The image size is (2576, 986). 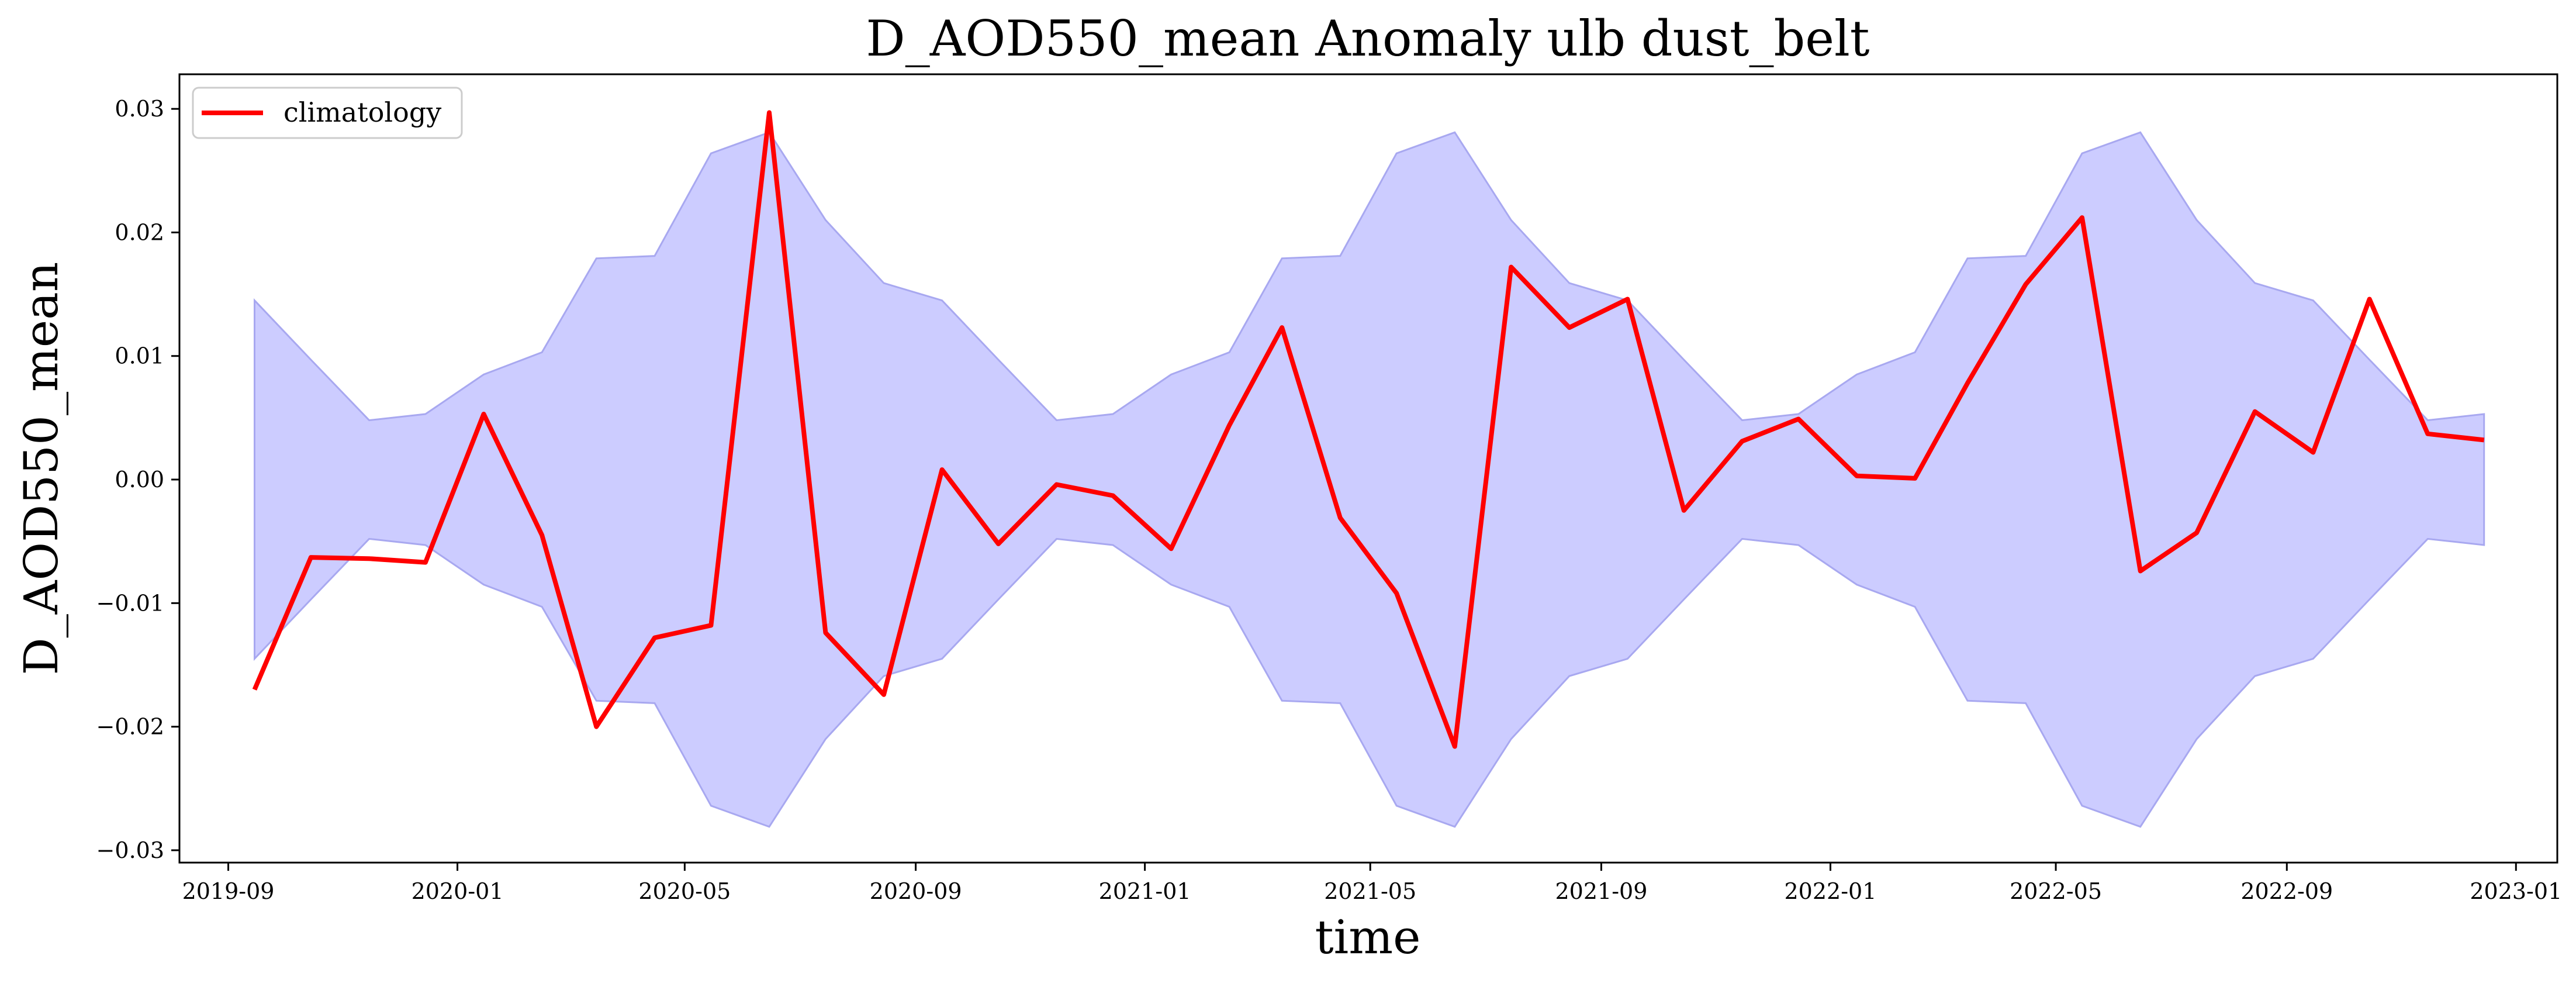 I want to click on legend-box, so click(x=327, y=113).